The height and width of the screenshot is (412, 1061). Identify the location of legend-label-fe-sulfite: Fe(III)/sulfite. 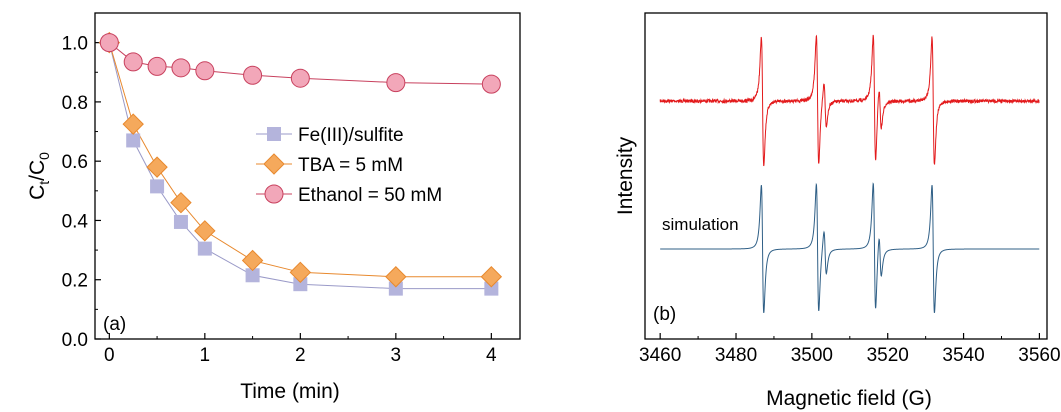
(351, 135).